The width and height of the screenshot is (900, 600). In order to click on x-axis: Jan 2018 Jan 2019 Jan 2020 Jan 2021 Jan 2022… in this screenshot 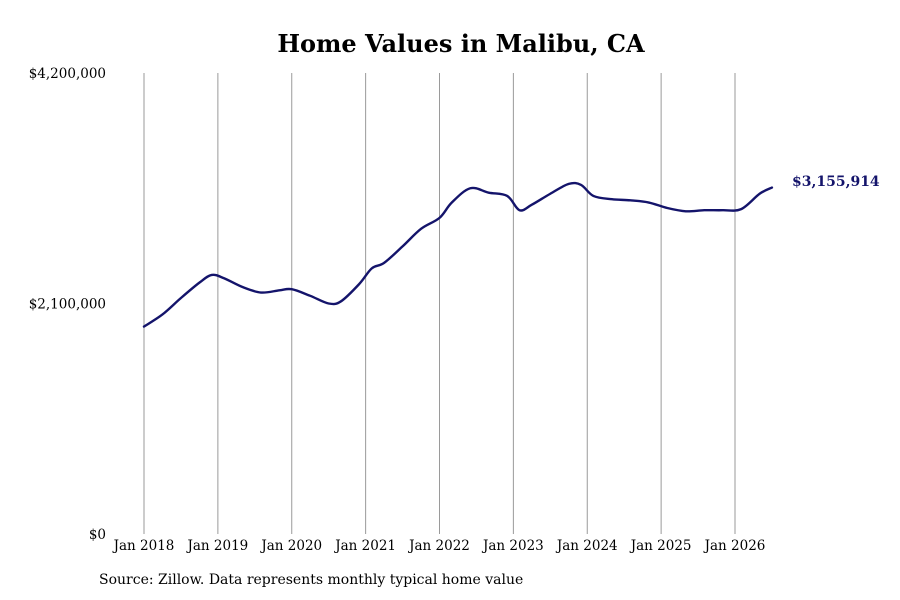, I will do `click(439, 546)`.